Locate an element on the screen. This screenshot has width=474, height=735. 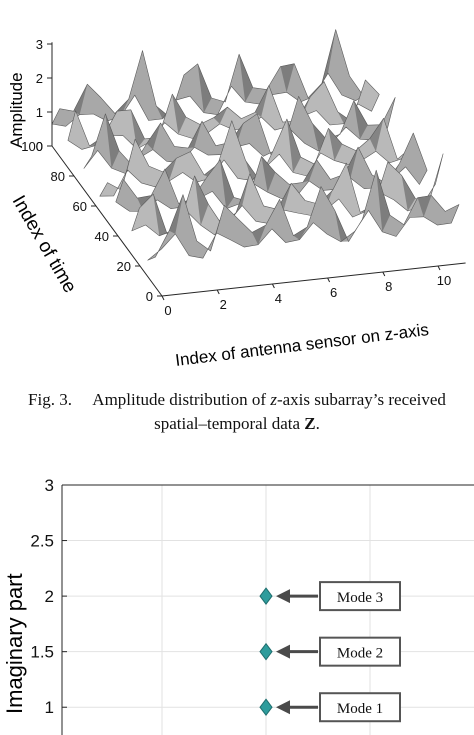
y-tick-label: 2 is located at coordinates (49, 596).